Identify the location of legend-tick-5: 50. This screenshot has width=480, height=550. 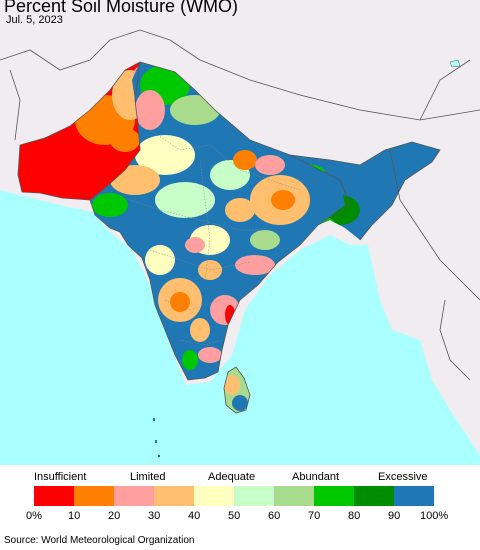
(234, 516).